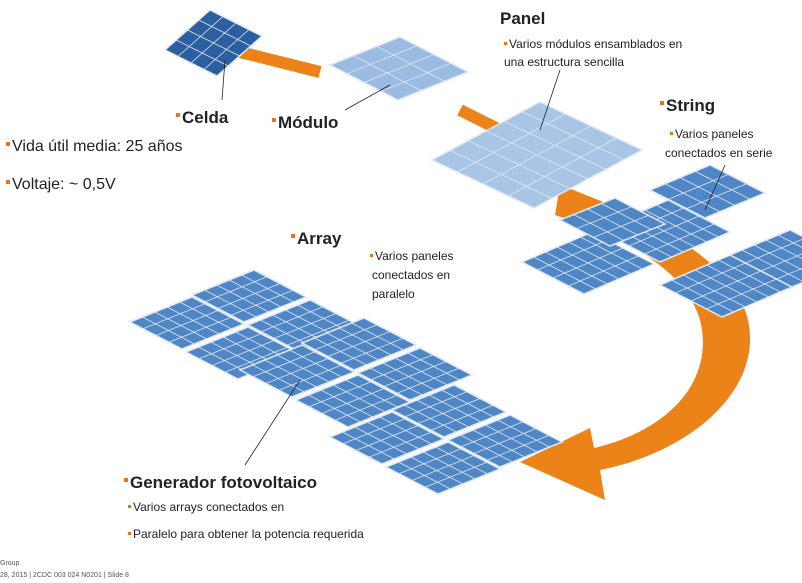  Describe the element at coordinates (64, 575) in the screenshot. I see `footer: 28, 2015 | 2CDC 003 024 N0201 | Slide 8` at that location.